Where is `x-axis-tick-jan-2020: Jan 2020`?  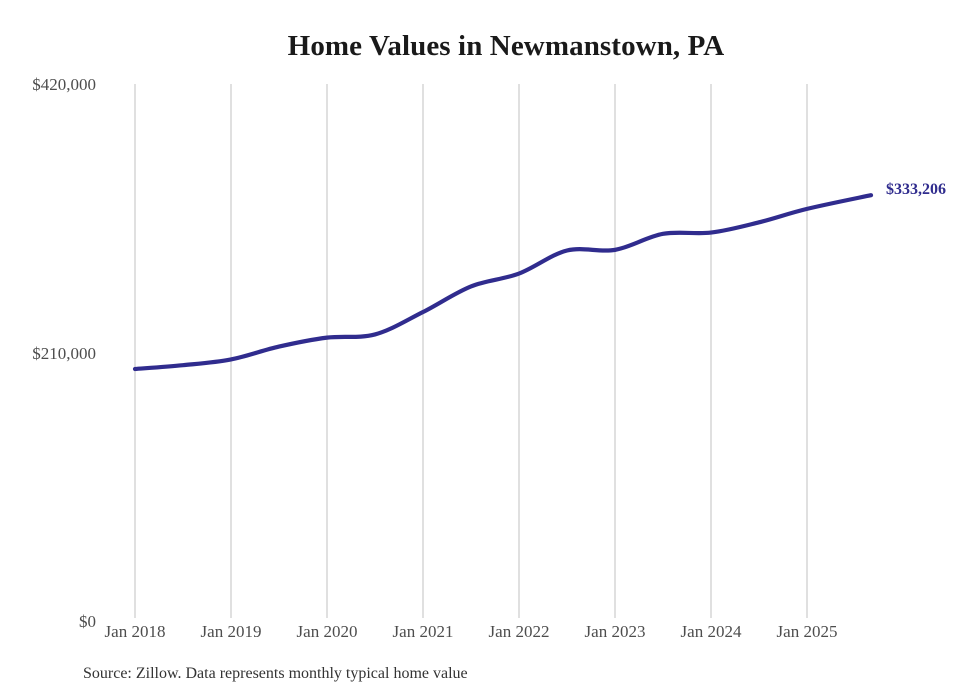 x-axis-tick-jan-2020: Jan 2020 is located at coordinates (327, 631).